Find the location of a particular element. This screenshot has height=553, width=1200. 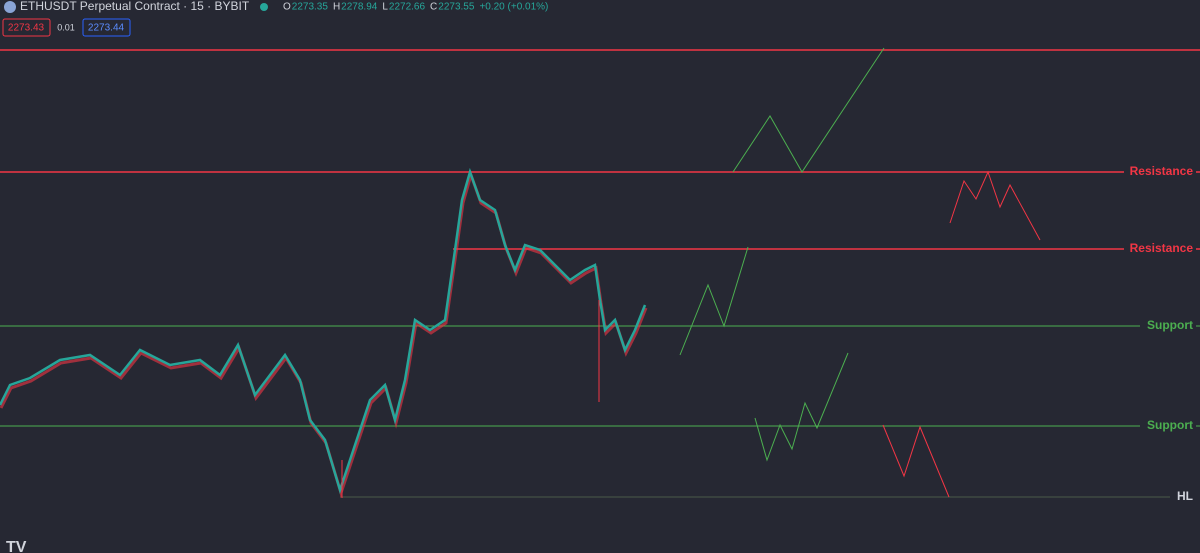

buy-button is located at coordinates (106, 27).